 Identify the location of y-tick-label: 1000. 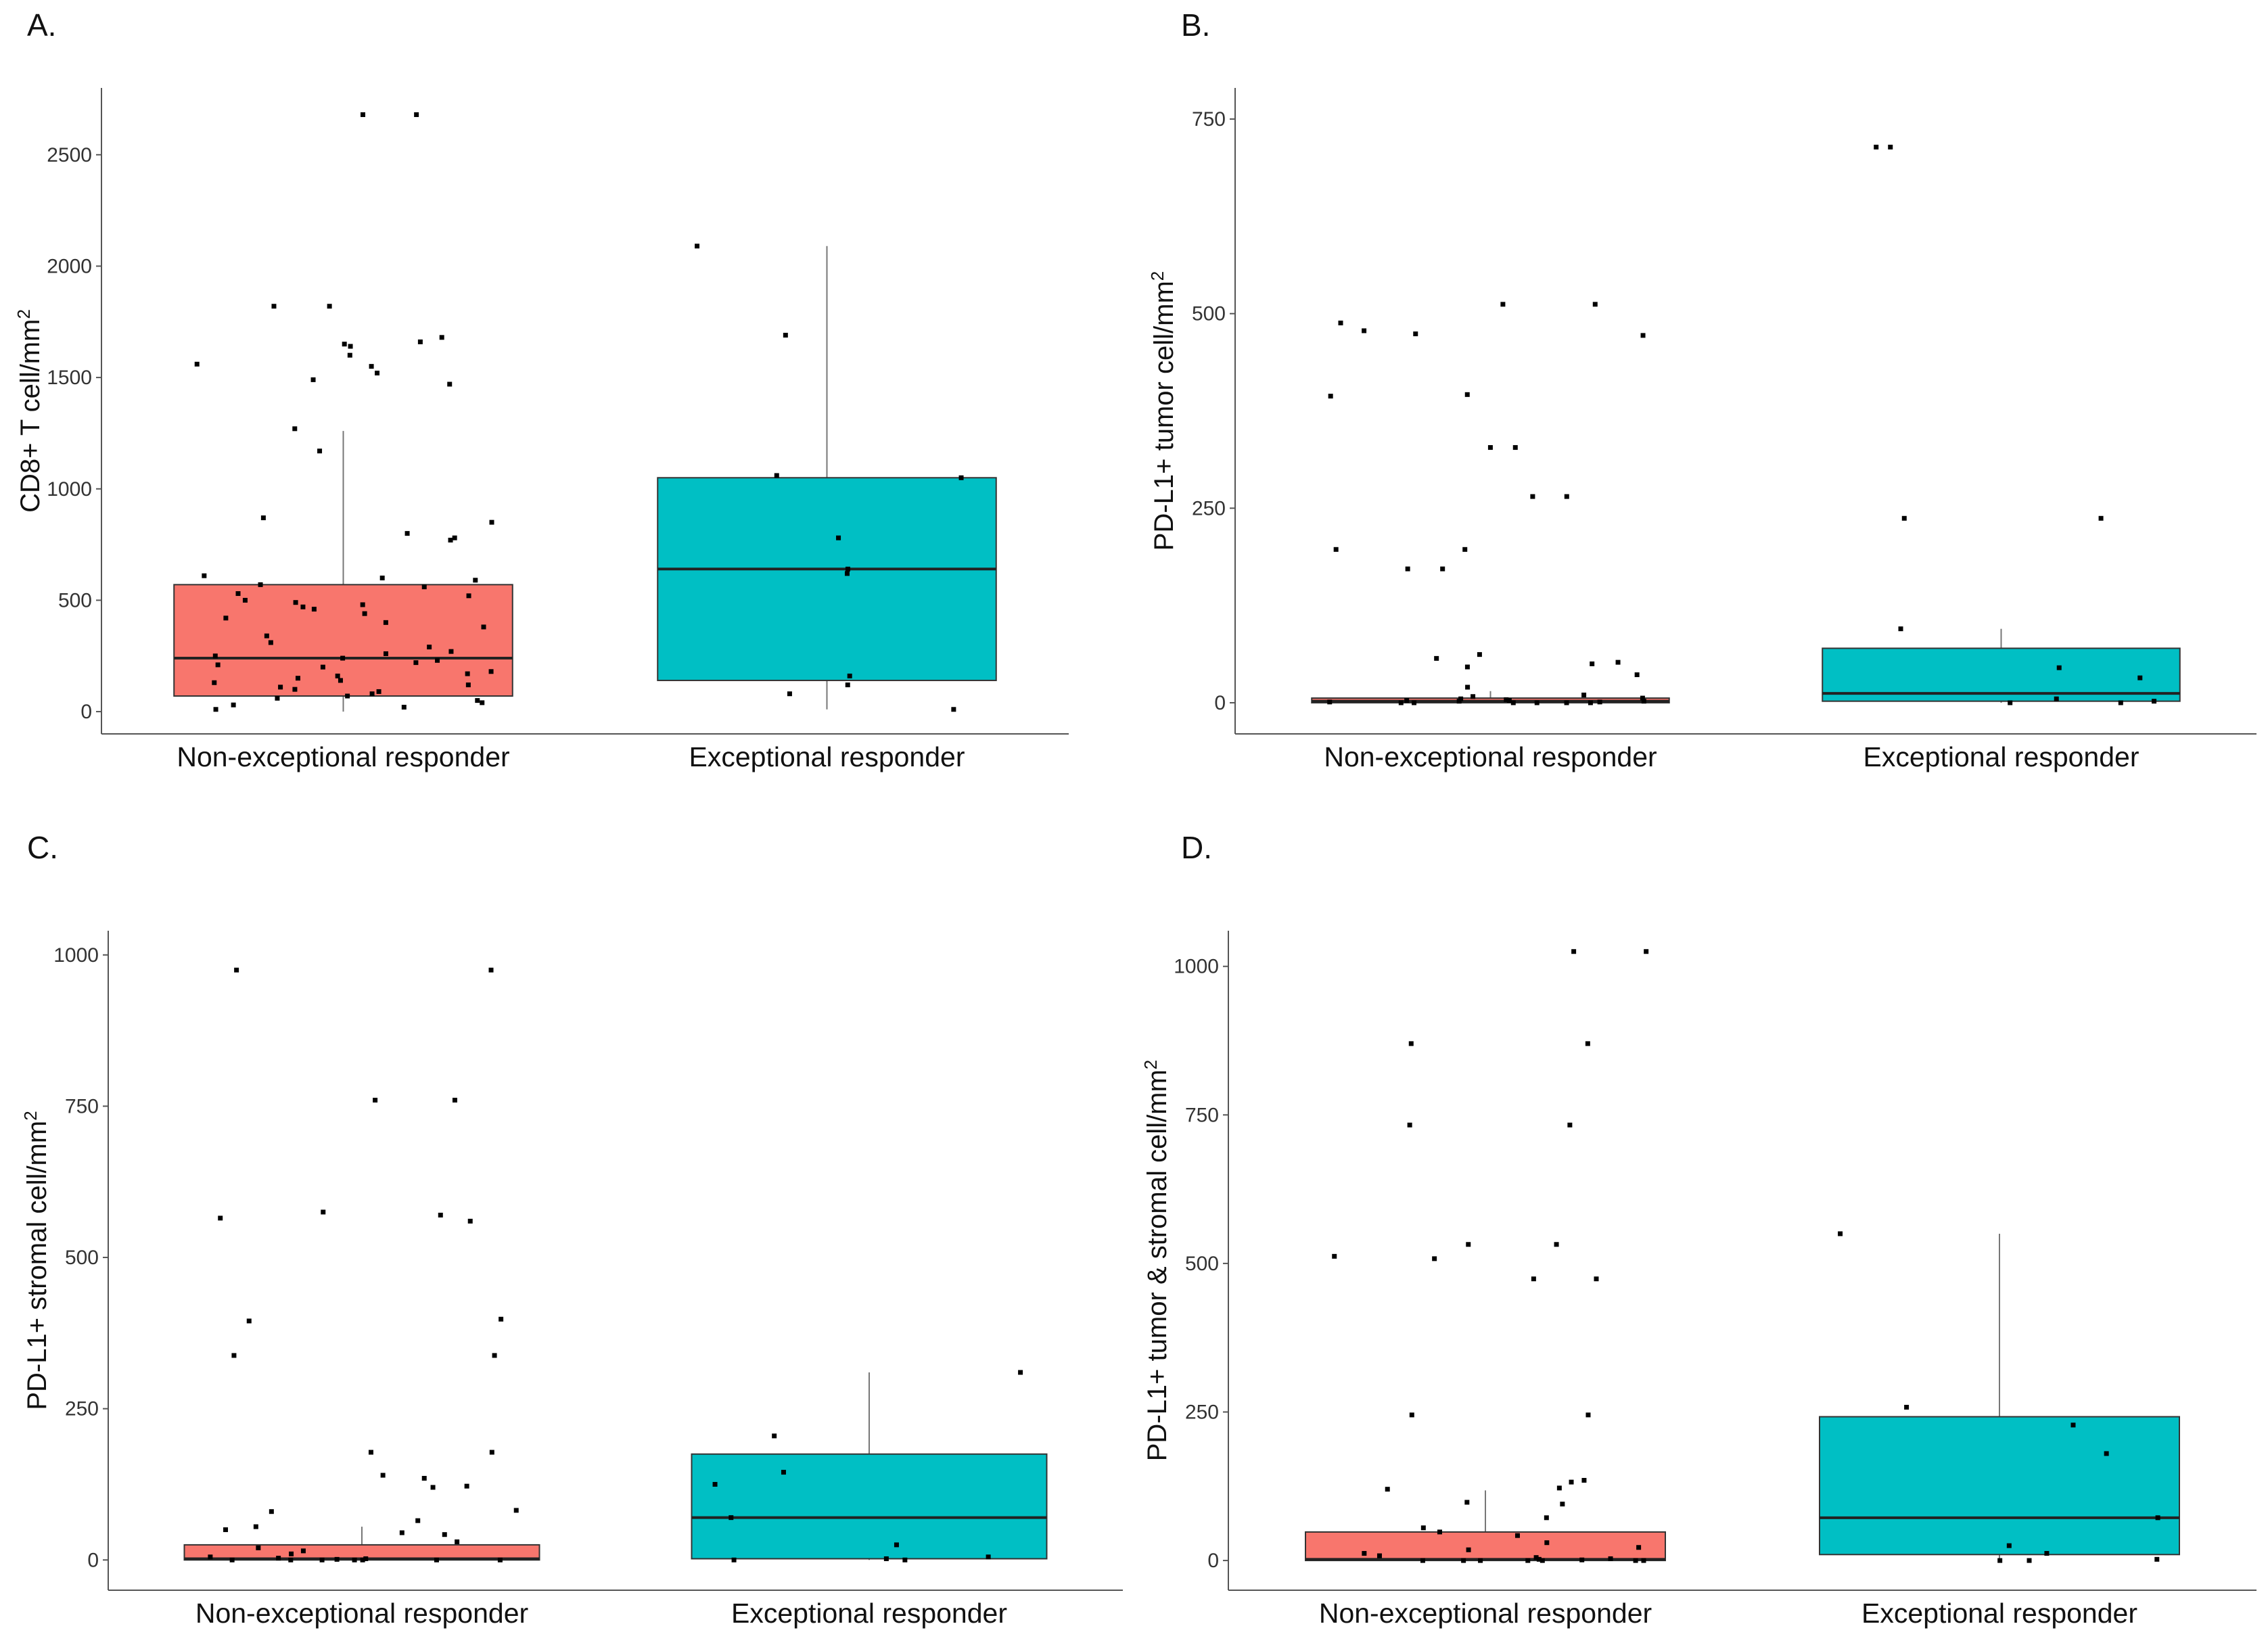
(76, 956).